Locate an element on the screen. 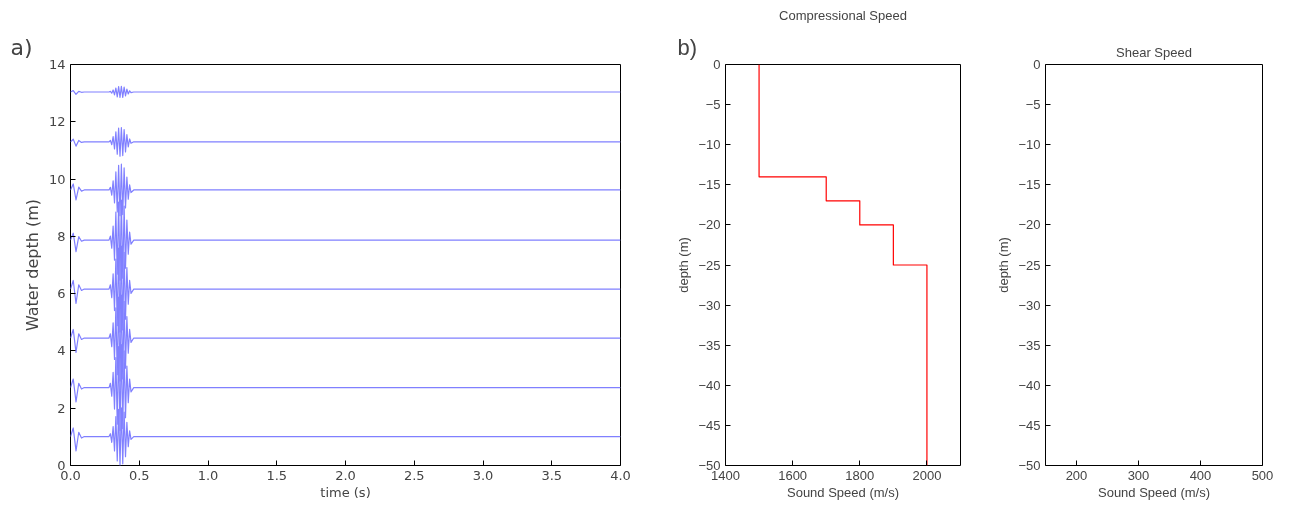 The image size is (1294, 513). y-tick-label: 14 is located at coordinates (57, 64).